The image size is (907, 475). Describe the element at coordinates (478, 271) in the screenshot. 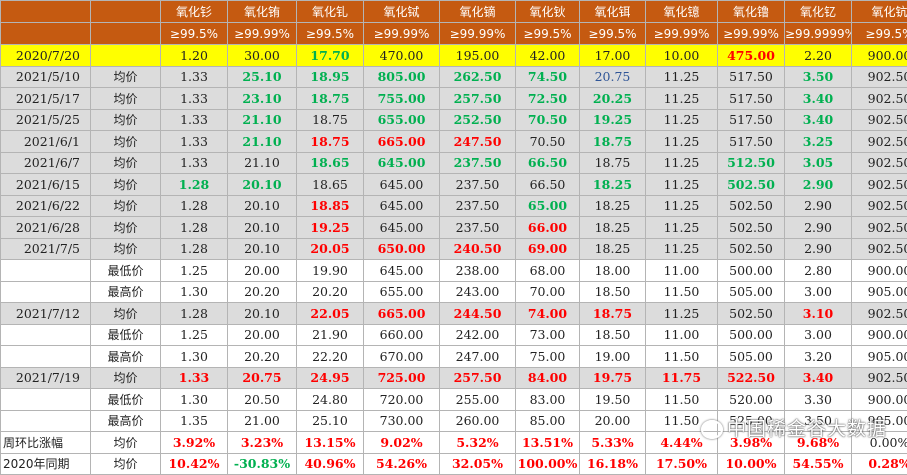

I see `price-cell: 238.00` at that location.